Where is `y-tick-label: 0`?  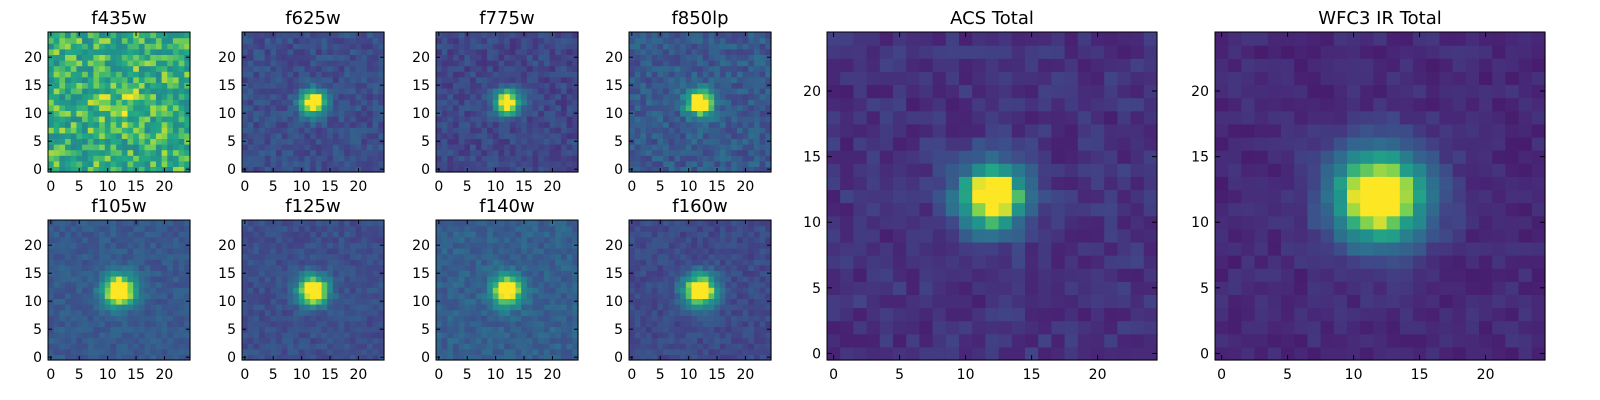 y-tick-label: 0 is located at coordinates (425, 170).